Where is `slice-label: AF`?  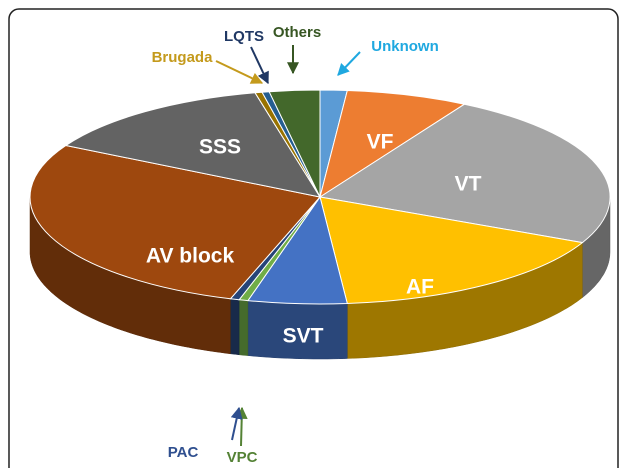 slice-label: AF is located at coordinates (420, 287).